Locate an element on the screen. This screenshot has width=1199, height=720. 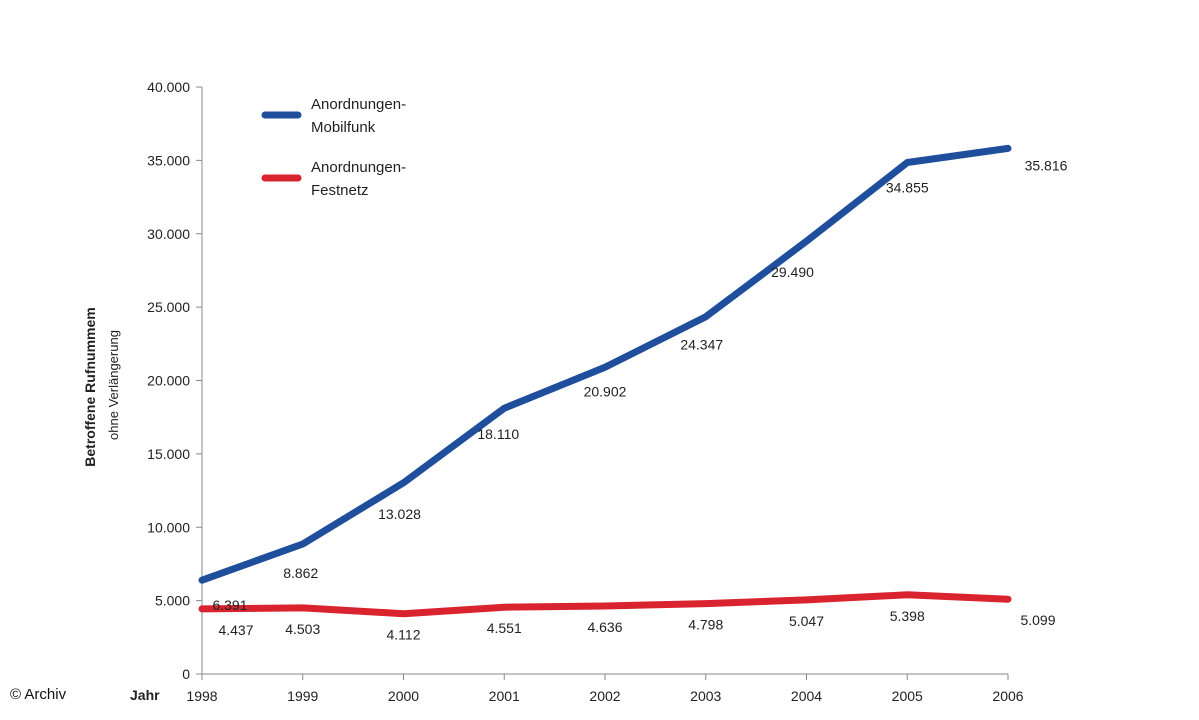
series-line-festnetz is located at coordinates (605, 604).